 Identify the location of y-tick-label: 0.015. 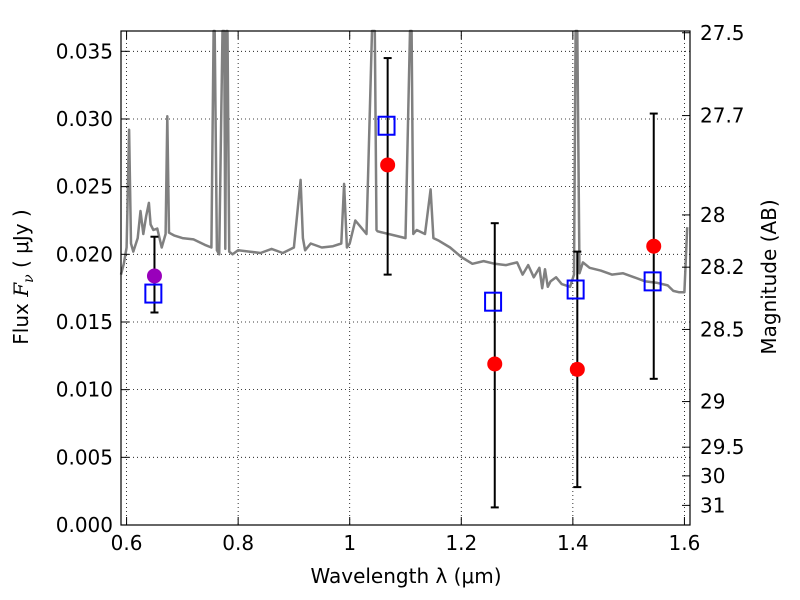
(84, 322).